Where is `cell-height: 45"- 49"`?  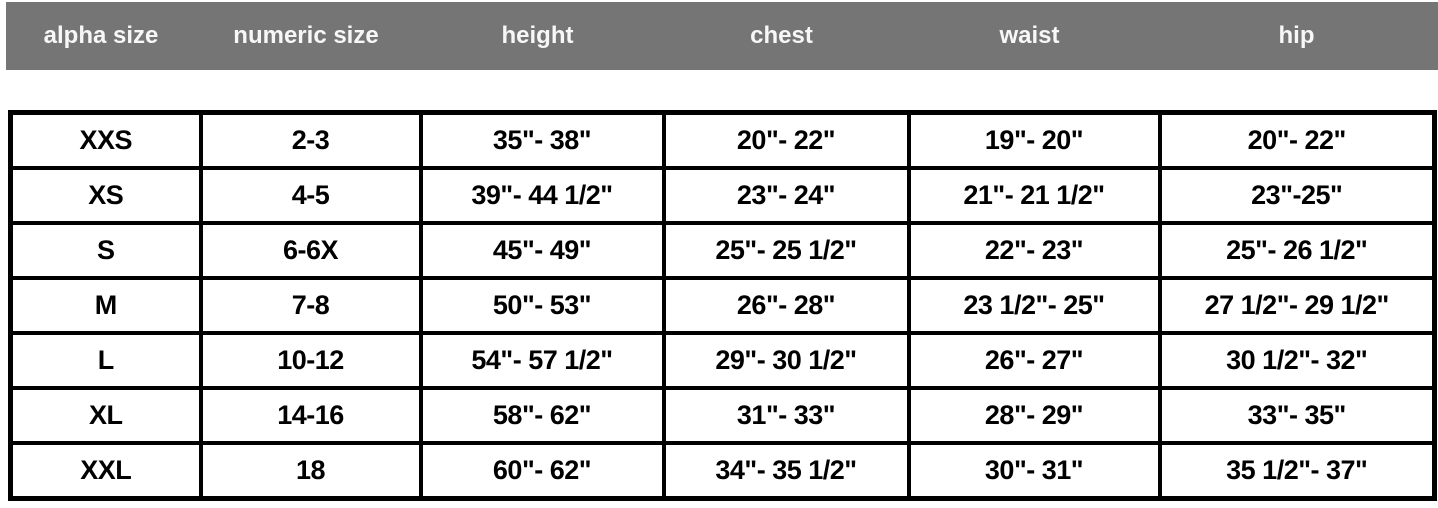
cell-height: 45"- 49" is located at coordinates (542, 250).